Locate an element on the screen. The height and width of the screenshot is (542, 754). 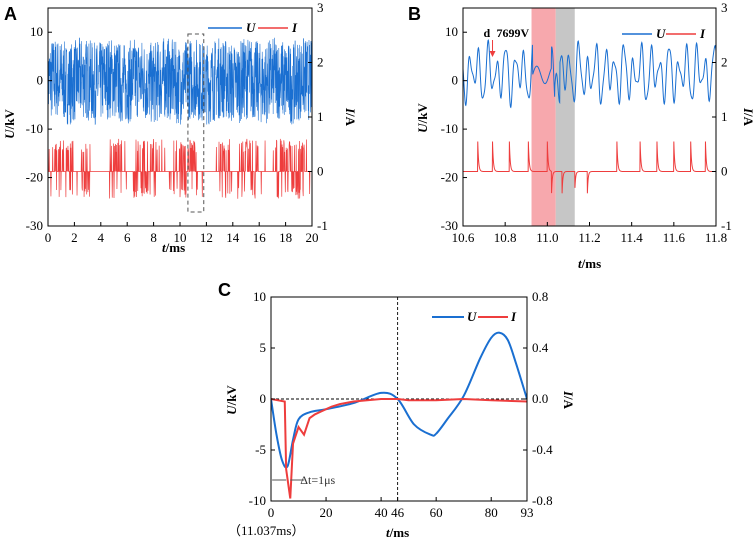
x-tick-label: 6 is located at coordinates (127, 237).